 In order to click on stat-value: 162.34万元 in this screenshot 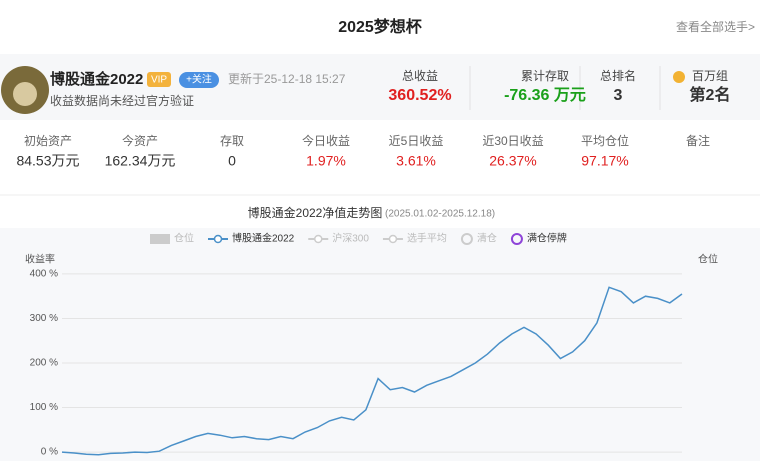, I will do `click(140, 161)`.